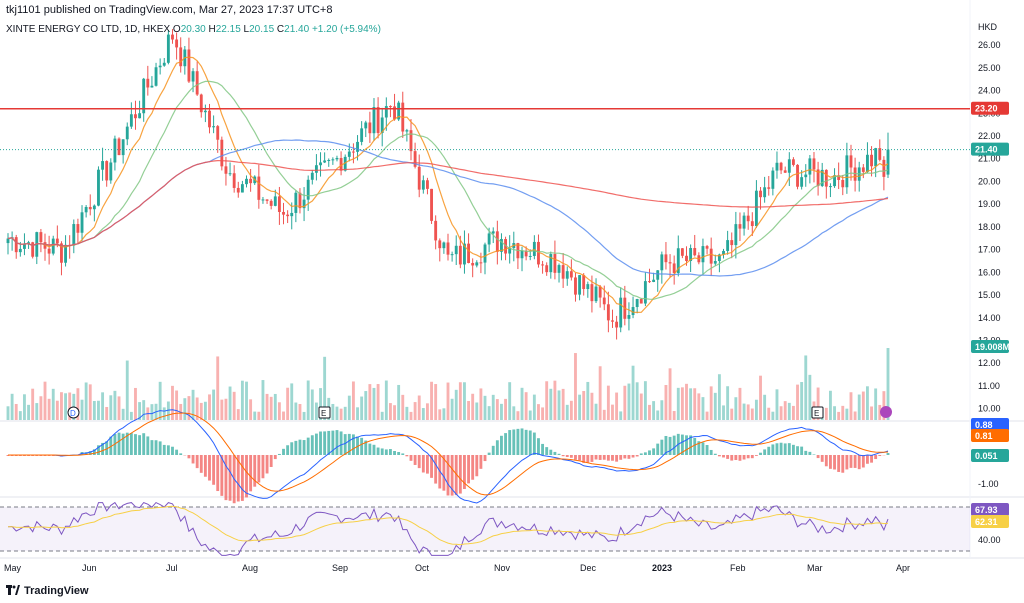 The height and width of the screenshot is (603, 1024). Describe the element at coordinates (323, 413) in the screenshot. I see `event-marker-text: E` at that location.